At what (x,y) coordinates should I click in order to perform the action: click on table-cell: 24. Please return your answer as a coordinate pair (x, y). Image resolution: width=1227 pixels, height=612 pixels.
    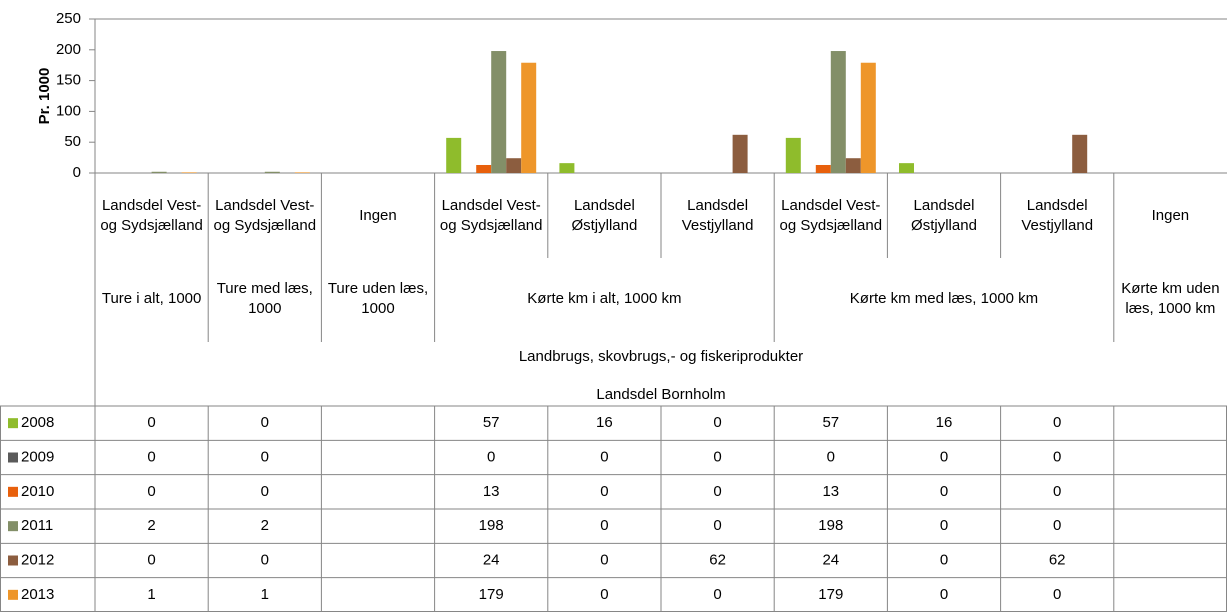
    Looking at the image, I should click on (830, 559).